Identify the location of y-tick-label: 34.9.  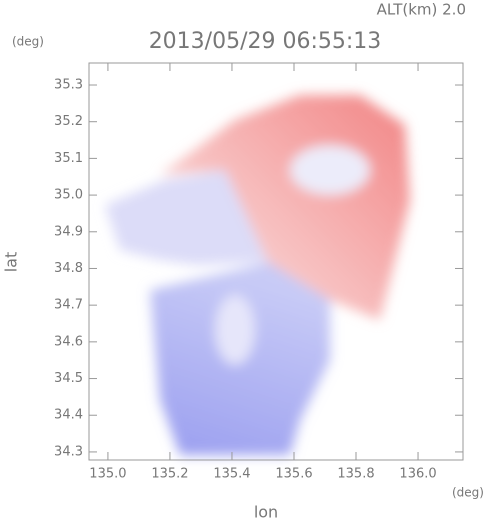
(68, 231).